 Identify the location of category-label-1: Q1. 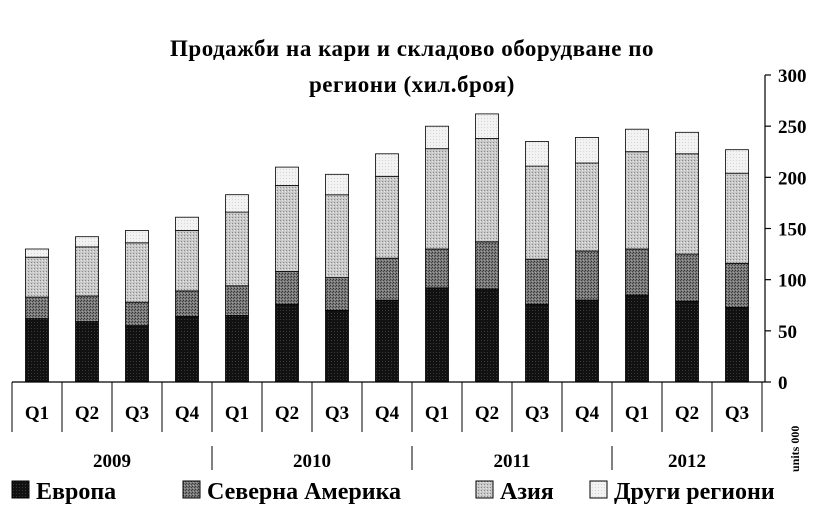
(37, 413).